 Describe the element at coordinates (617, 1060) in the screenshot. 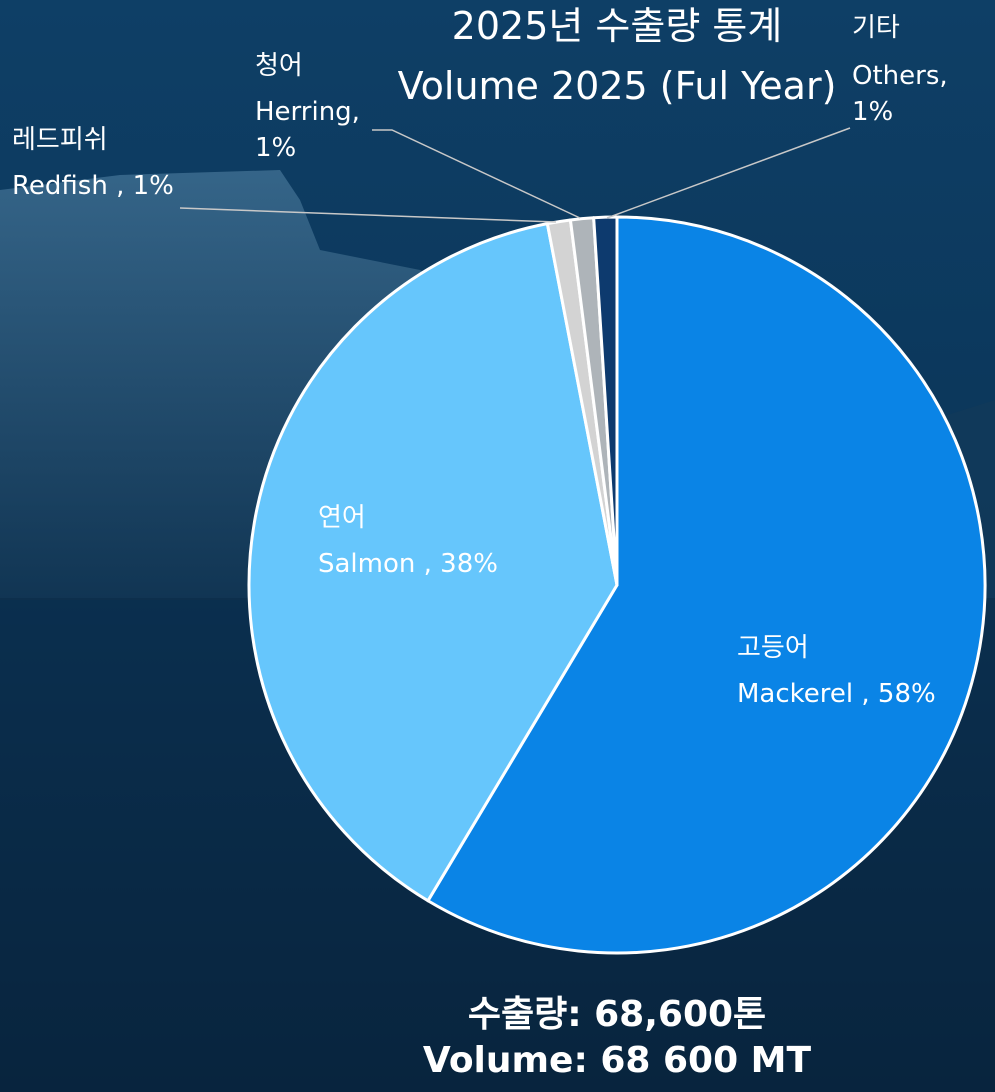

I see `total-english: Volume: 68 600 MT` at that location.